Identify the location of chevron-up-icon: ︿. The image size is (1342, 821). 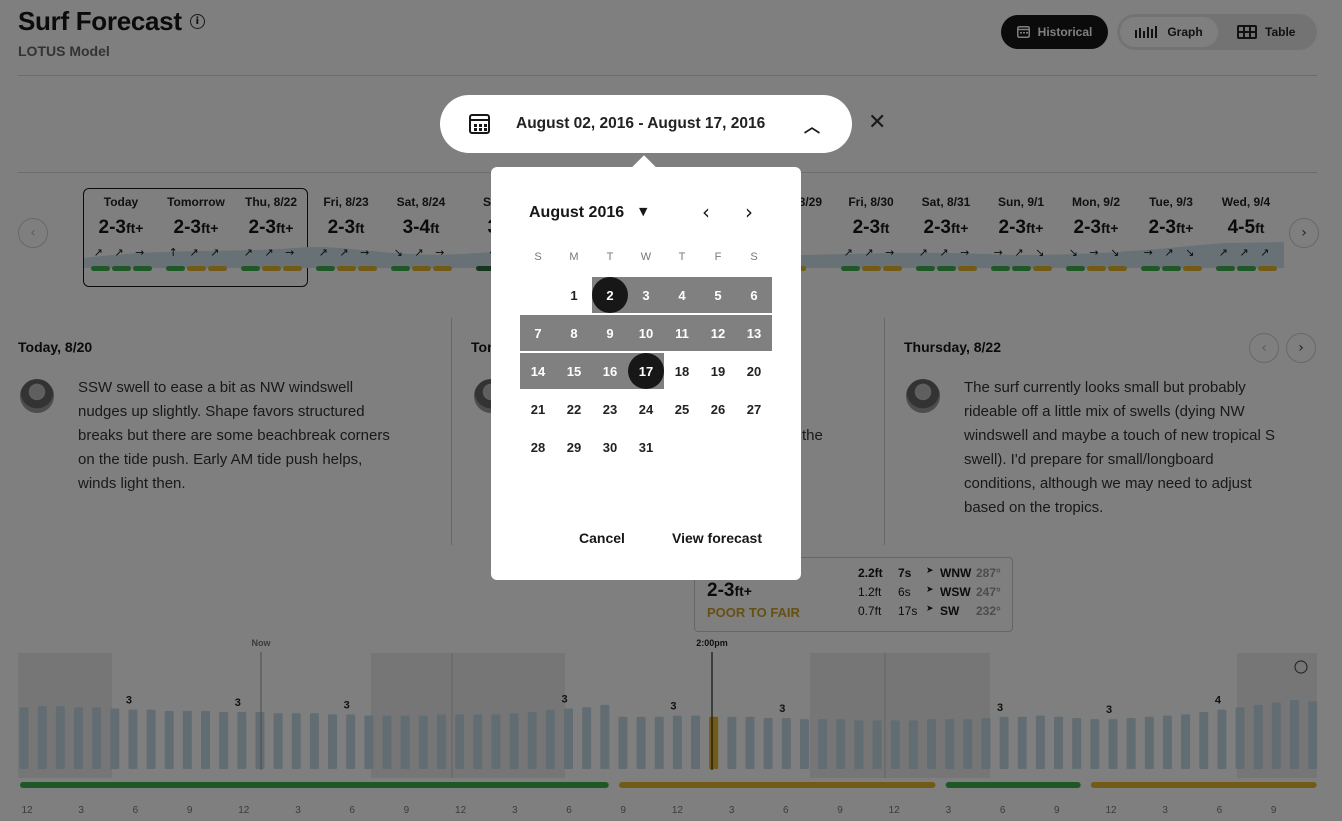
(812, 126).